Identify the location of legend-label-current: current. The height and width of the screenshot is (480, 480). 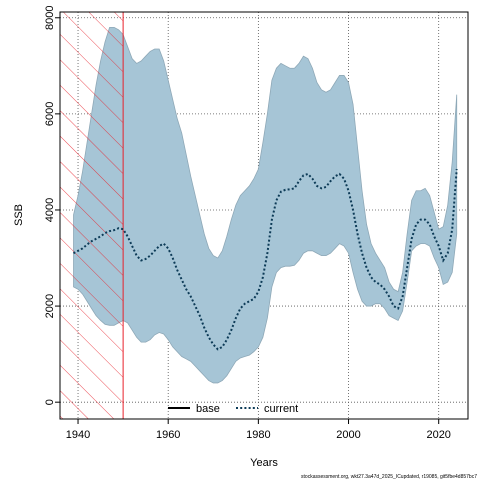
(281, 409).